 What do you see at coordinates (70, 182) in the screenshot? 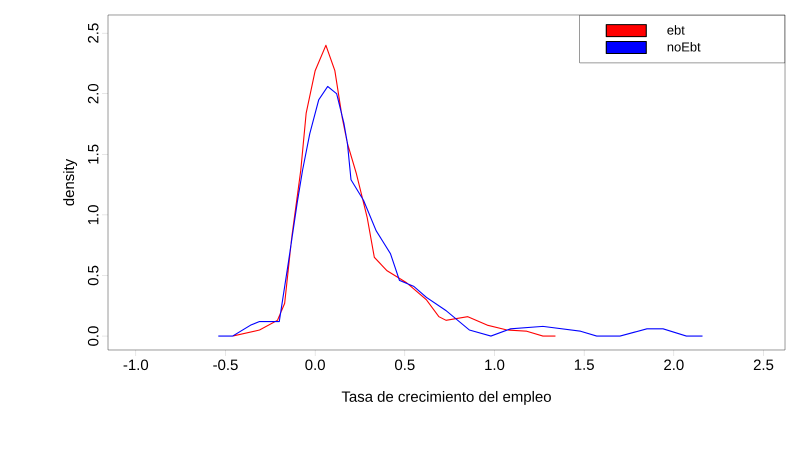
I see `y-axis-title: density` at bounding box center [70, 182].